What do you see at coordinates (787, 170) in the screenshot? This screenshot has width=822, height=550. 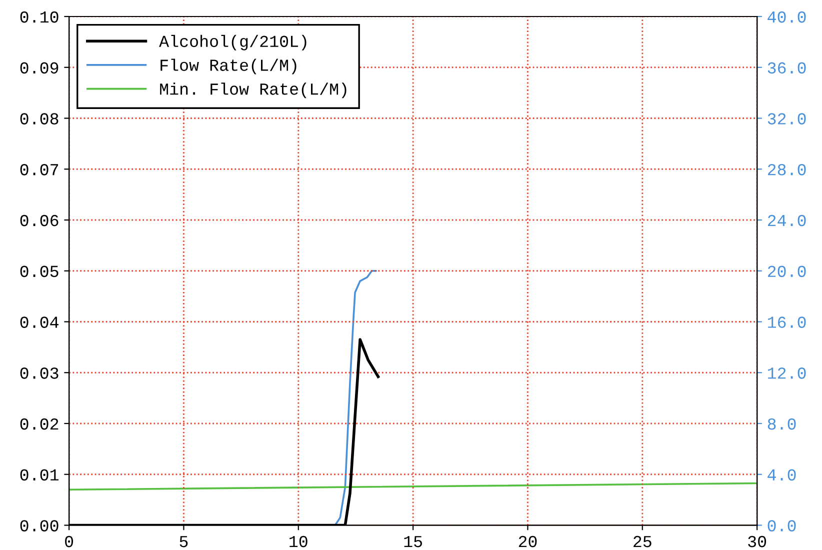 I see `y2-tick-label: 28.0` at bounding box center [787, 170].